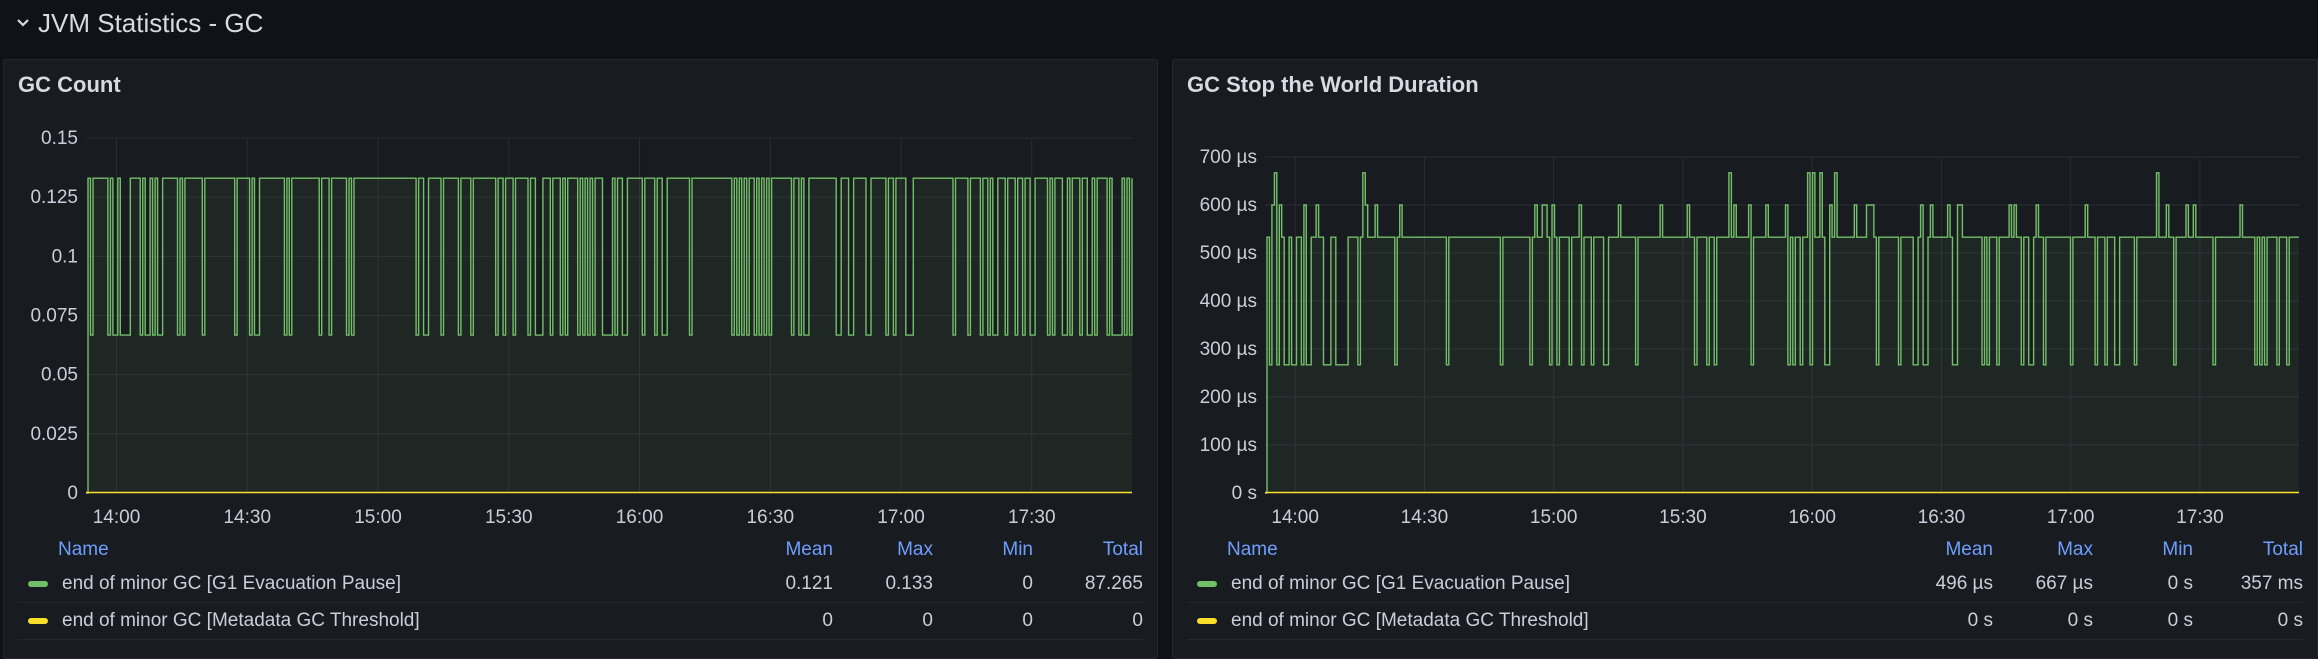 The image size is (2318, 659). What do you see at coordinates (1980, 620) in the screenshot?
I see `series-mean: 0 s` at bounding box center [1980, 620].